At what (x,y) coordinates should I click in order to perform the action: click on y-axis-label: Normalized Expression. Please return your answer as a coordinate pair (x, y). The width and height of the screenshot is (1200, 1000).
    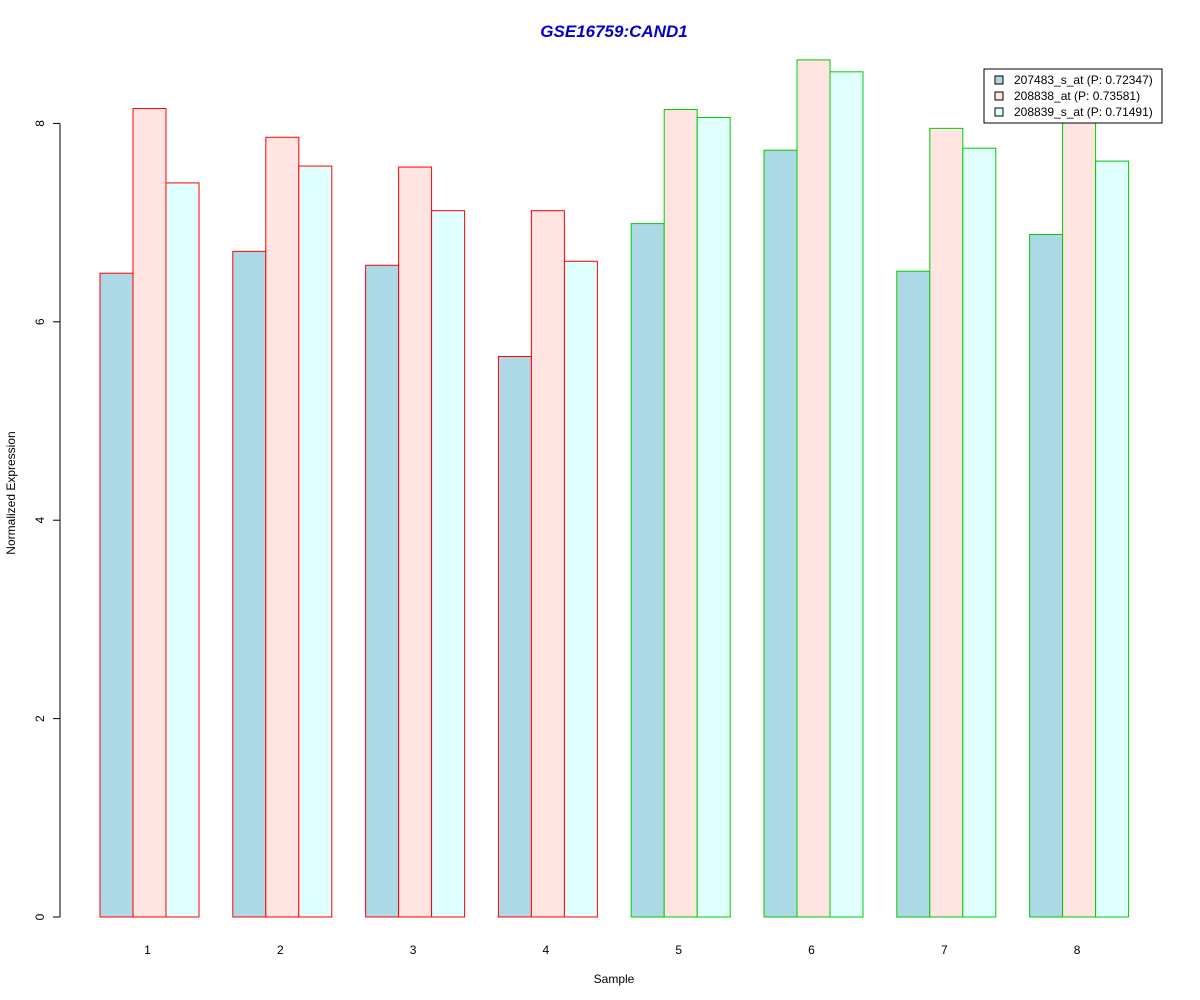
    Looking at the image, I should click on (11, 492).